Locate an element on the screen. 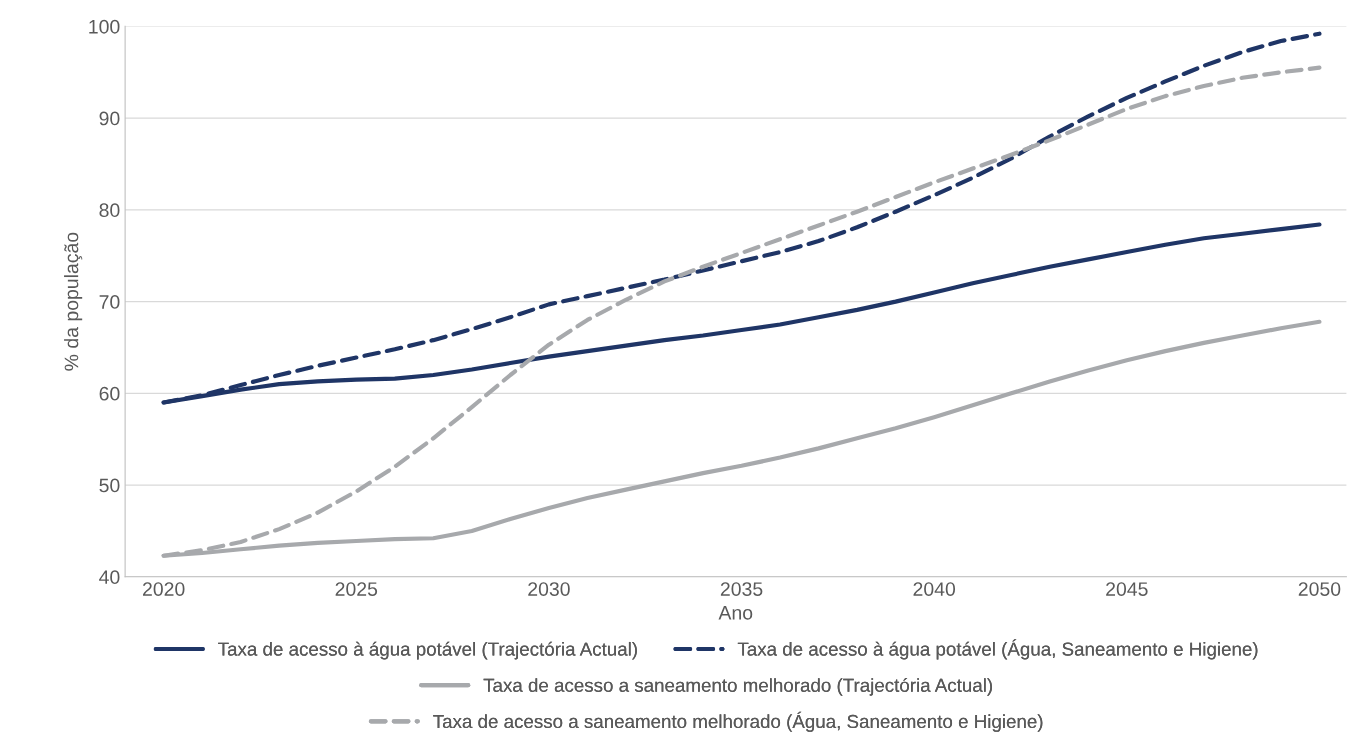 The width and height of the screenshot is (1360, 754). y-tick-label: 70 is located at coordinates (109, 302).